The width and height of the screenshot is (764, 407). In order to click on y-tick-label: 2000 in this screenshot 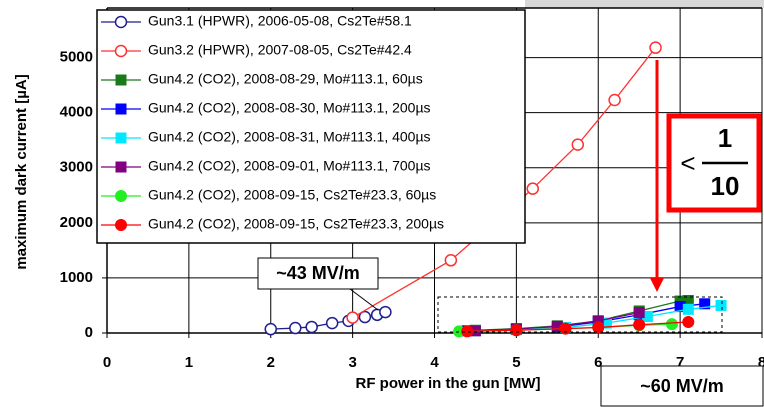, I will do `click(76, 222)`.